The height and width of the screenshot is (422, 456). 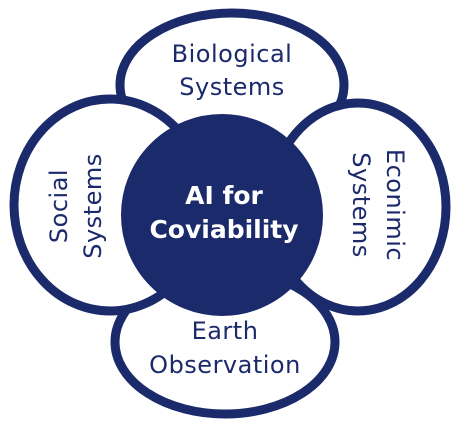 What do you see at coordinates (59, 206) in the screenshot?
I see `petal-left-label-line1: Social` at bounding box center [59, 206].